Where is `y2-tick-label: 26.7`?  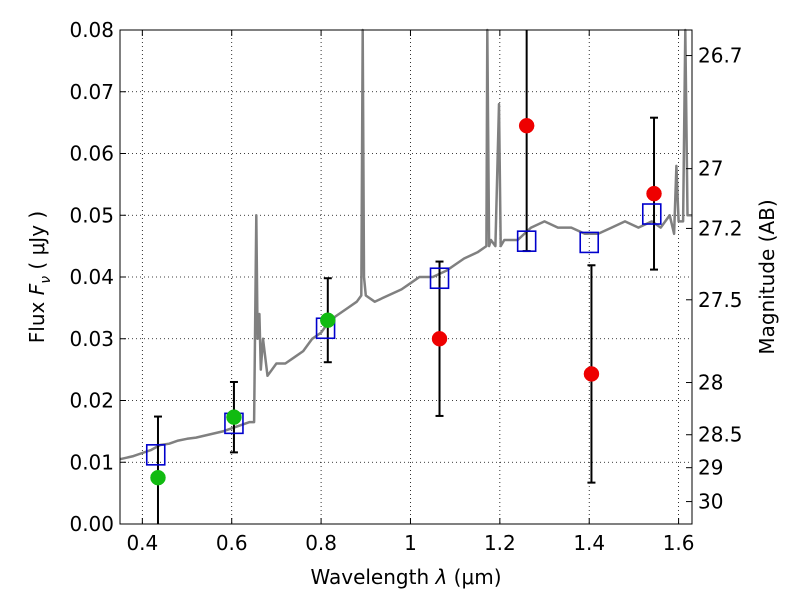
y2-tick-label: 26.7 is located at coordinates (720, 56).